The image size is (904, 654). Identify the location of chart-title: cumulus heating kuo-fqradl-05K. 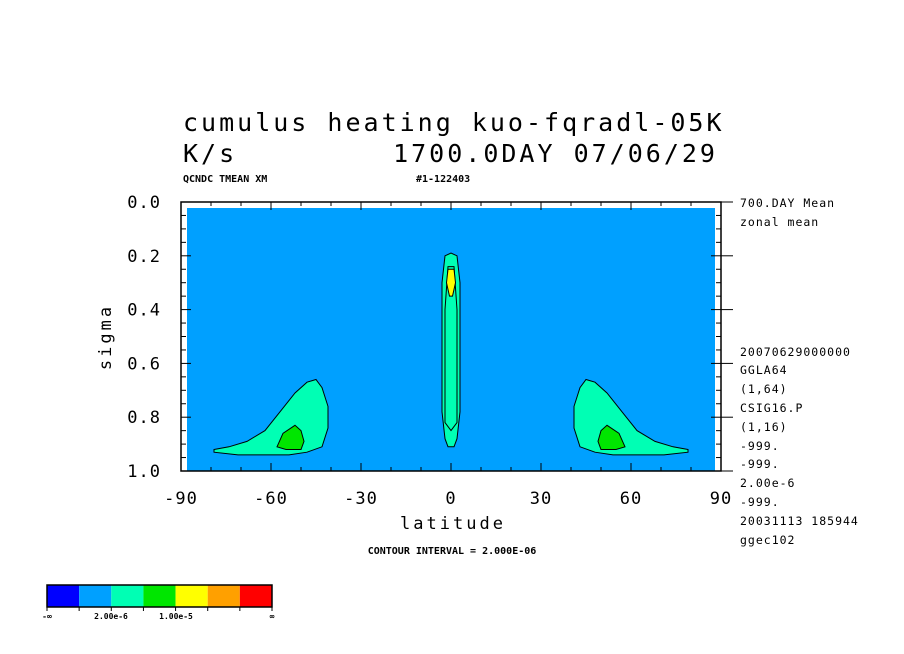
(454, 122).